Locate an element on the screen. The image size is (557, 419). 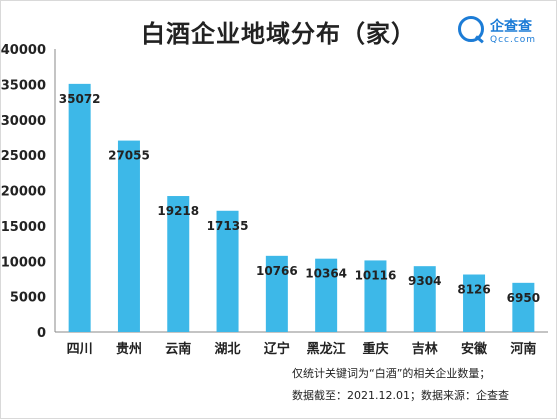
bar-value-label: 19218 is located at coordinates (178, 211).